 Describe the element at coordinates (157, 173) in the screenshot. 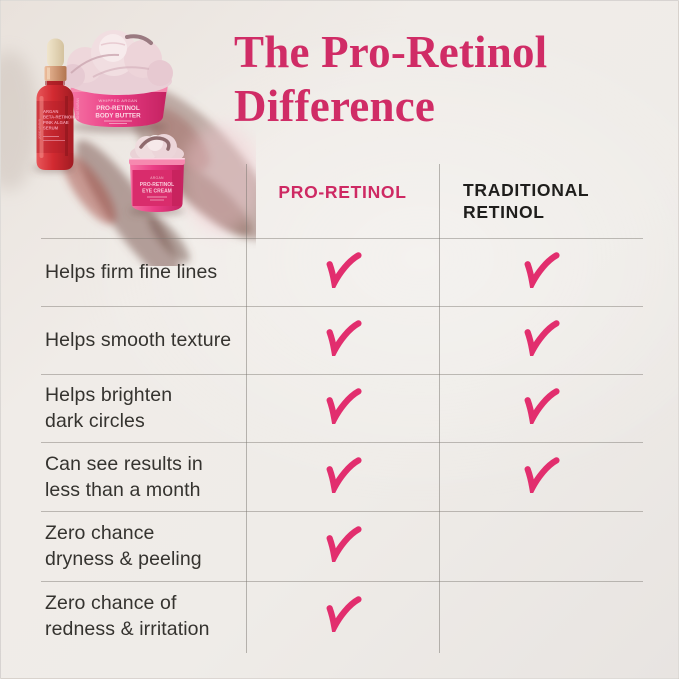

I see `eye-cream-jar: ARGAN PRO-RETINOL EYE CREAM` at that location.